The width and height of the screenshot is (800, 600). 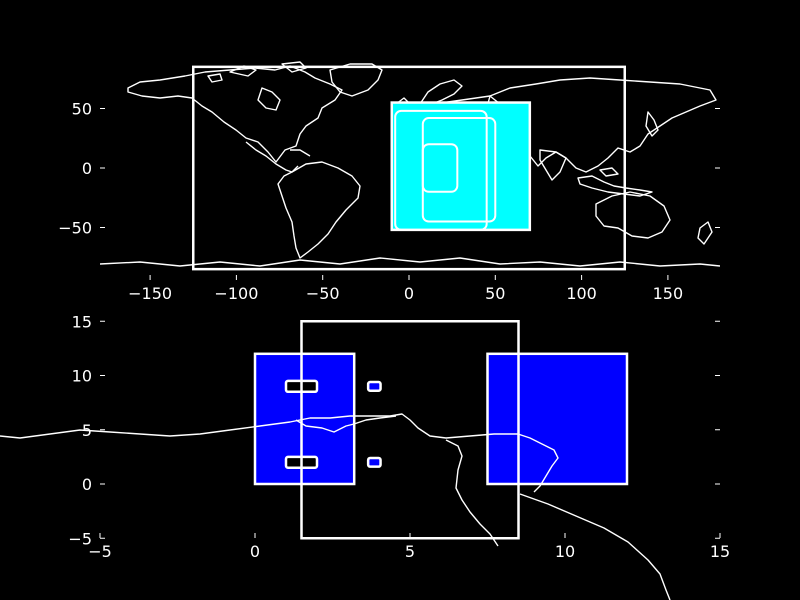 I want to click on zoom-y-tick-label: 10, so click(x=82, y=376).